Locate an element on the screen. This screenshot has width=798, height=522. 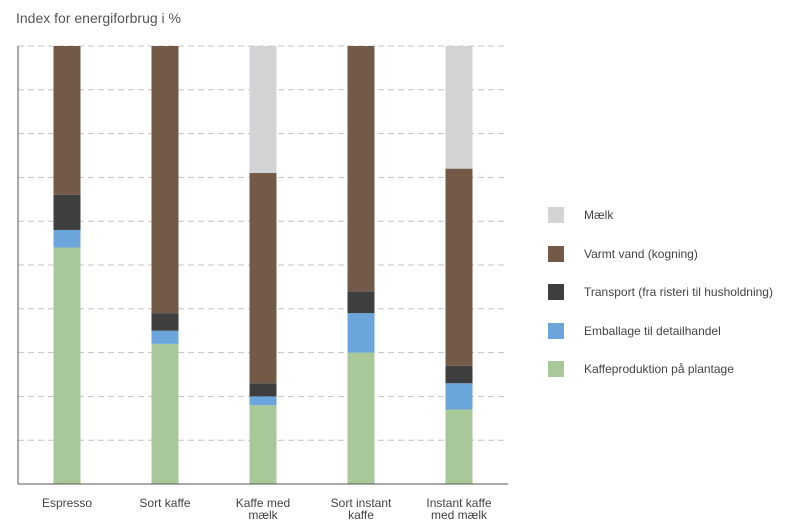
legend-label: Emballage til detailhandel is located at coordinates (652, 330).